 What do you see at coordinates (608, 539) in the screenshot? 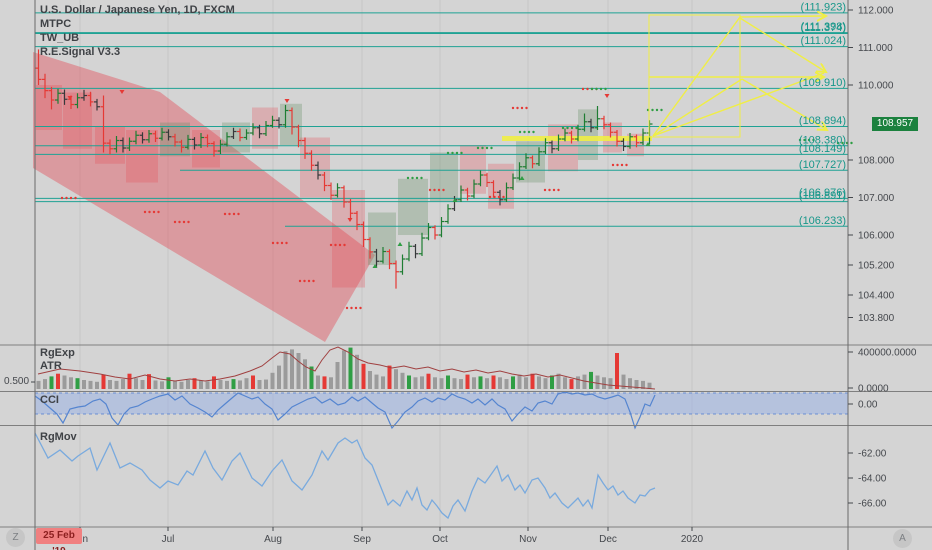
I see `time-tick-label: Dec` at bounding box center [608, 539].